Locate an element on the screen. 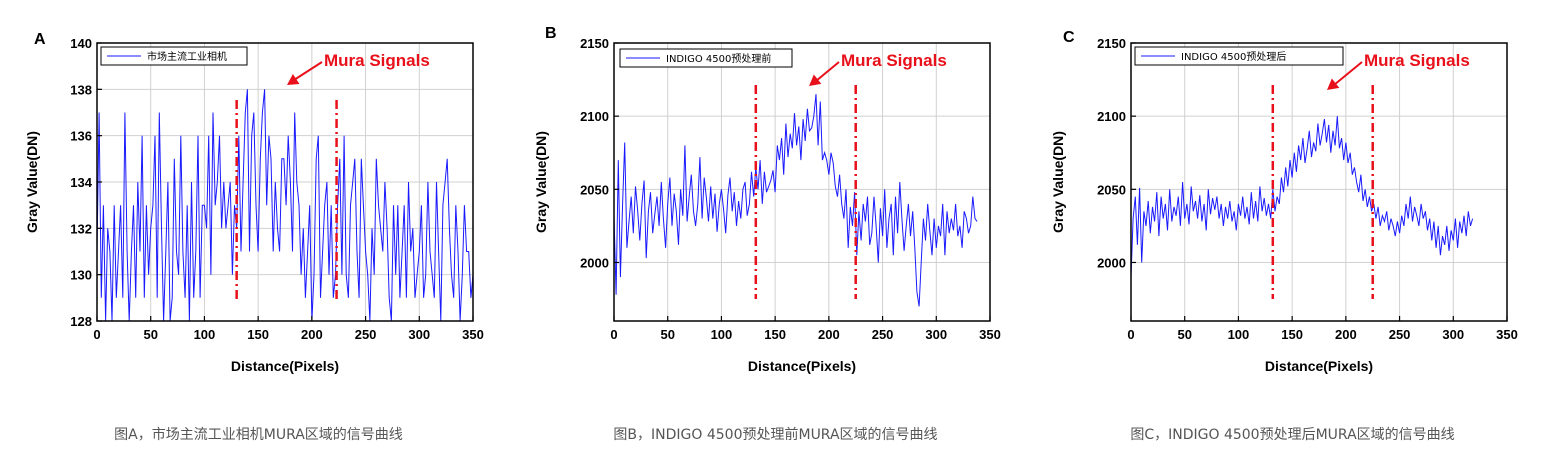 The image size is (1550, 473). panel-letter: A is located at coordinates (40, 39).